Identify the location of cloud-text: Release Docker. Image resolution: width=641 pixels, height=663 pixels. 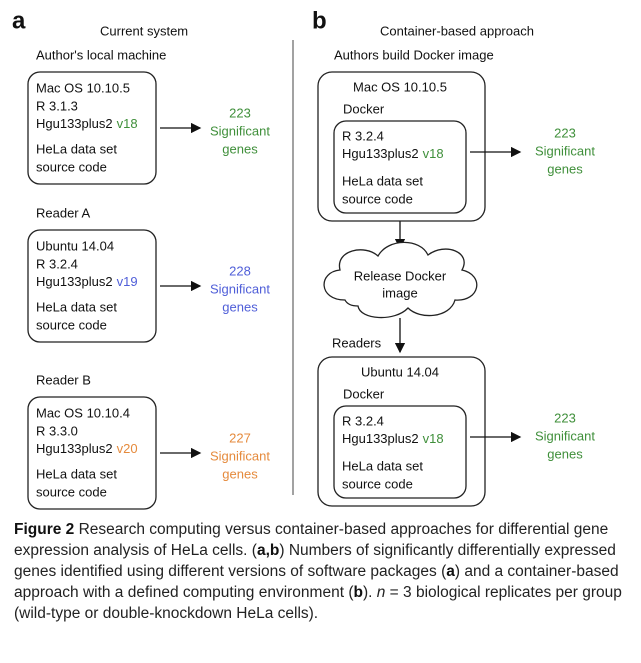
(400, 275).